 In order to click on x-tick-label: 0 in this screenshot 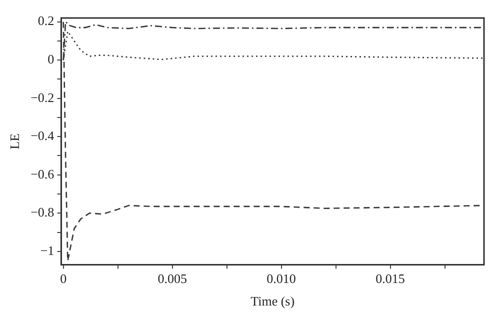, I will do `click(63, 278)`.